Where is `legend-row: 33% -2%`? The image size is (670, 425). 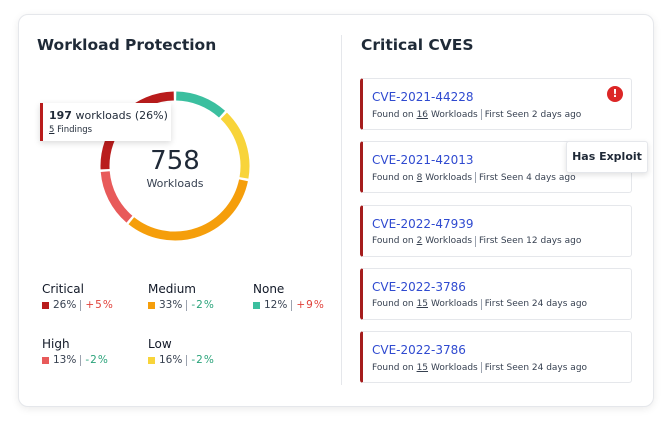
legend-row: 33% -2% is located at coordinates (181, 305).